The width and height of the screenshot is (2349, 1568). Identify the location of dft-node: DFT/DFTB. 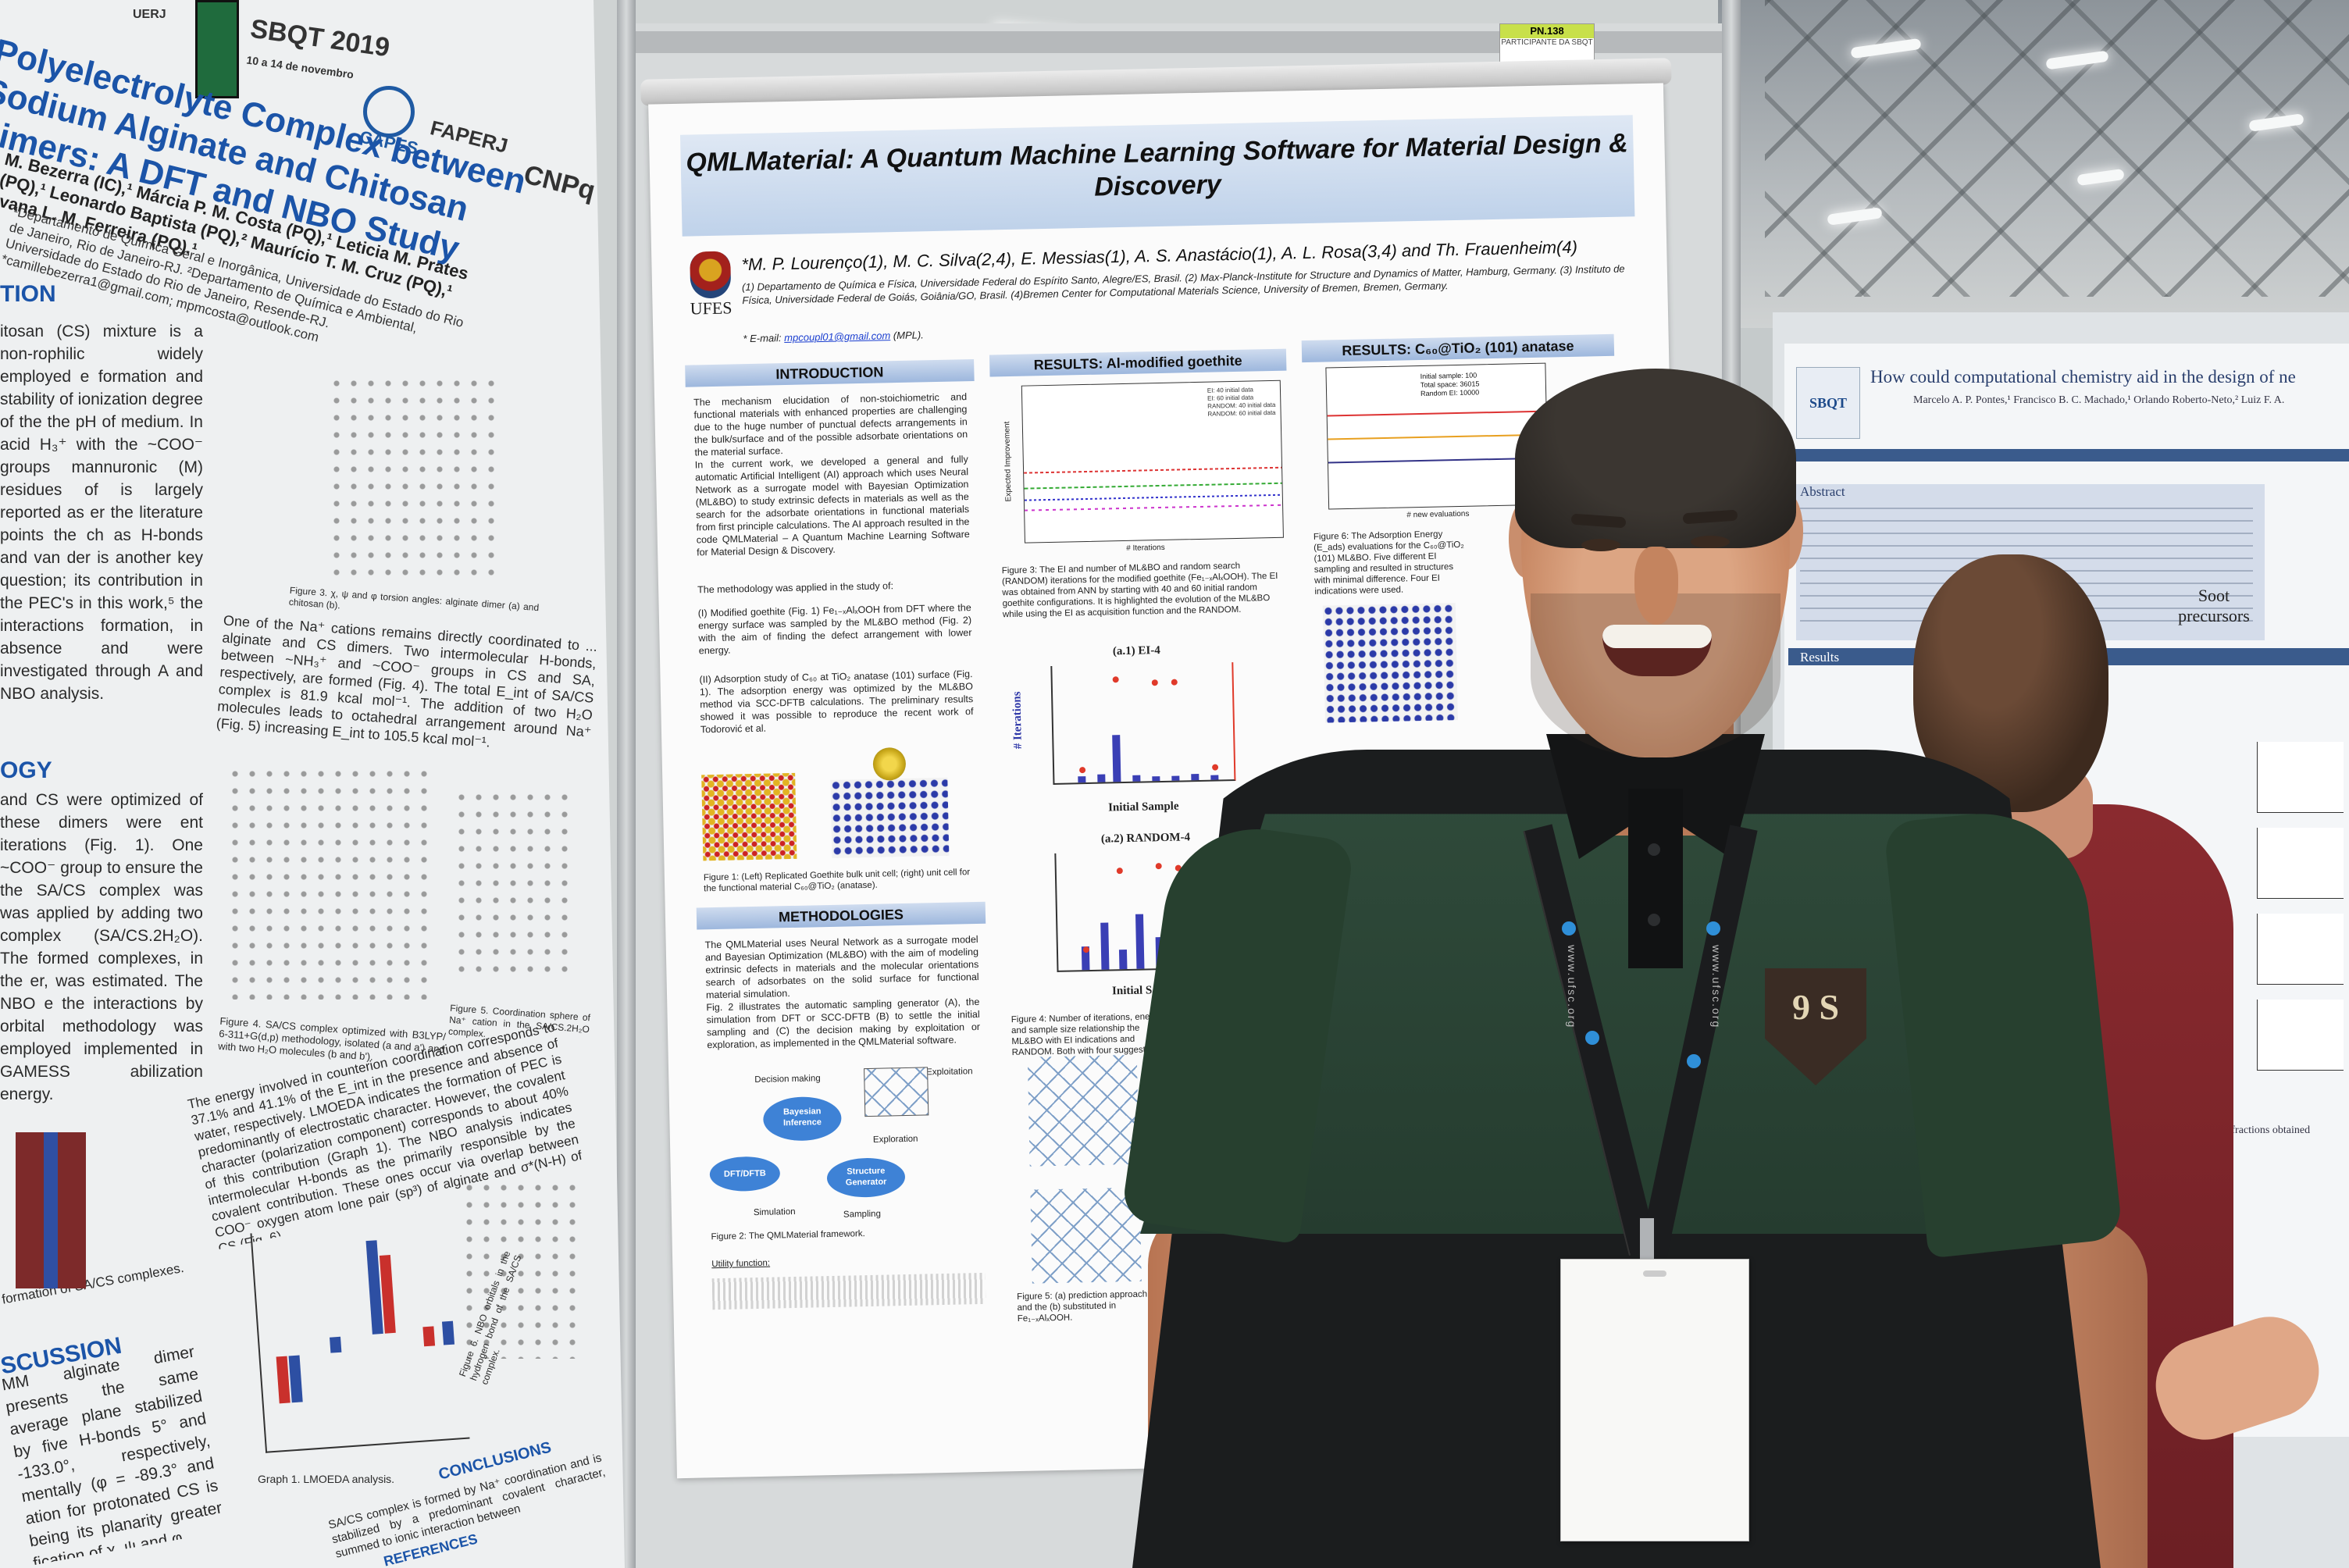
(745, 1174).